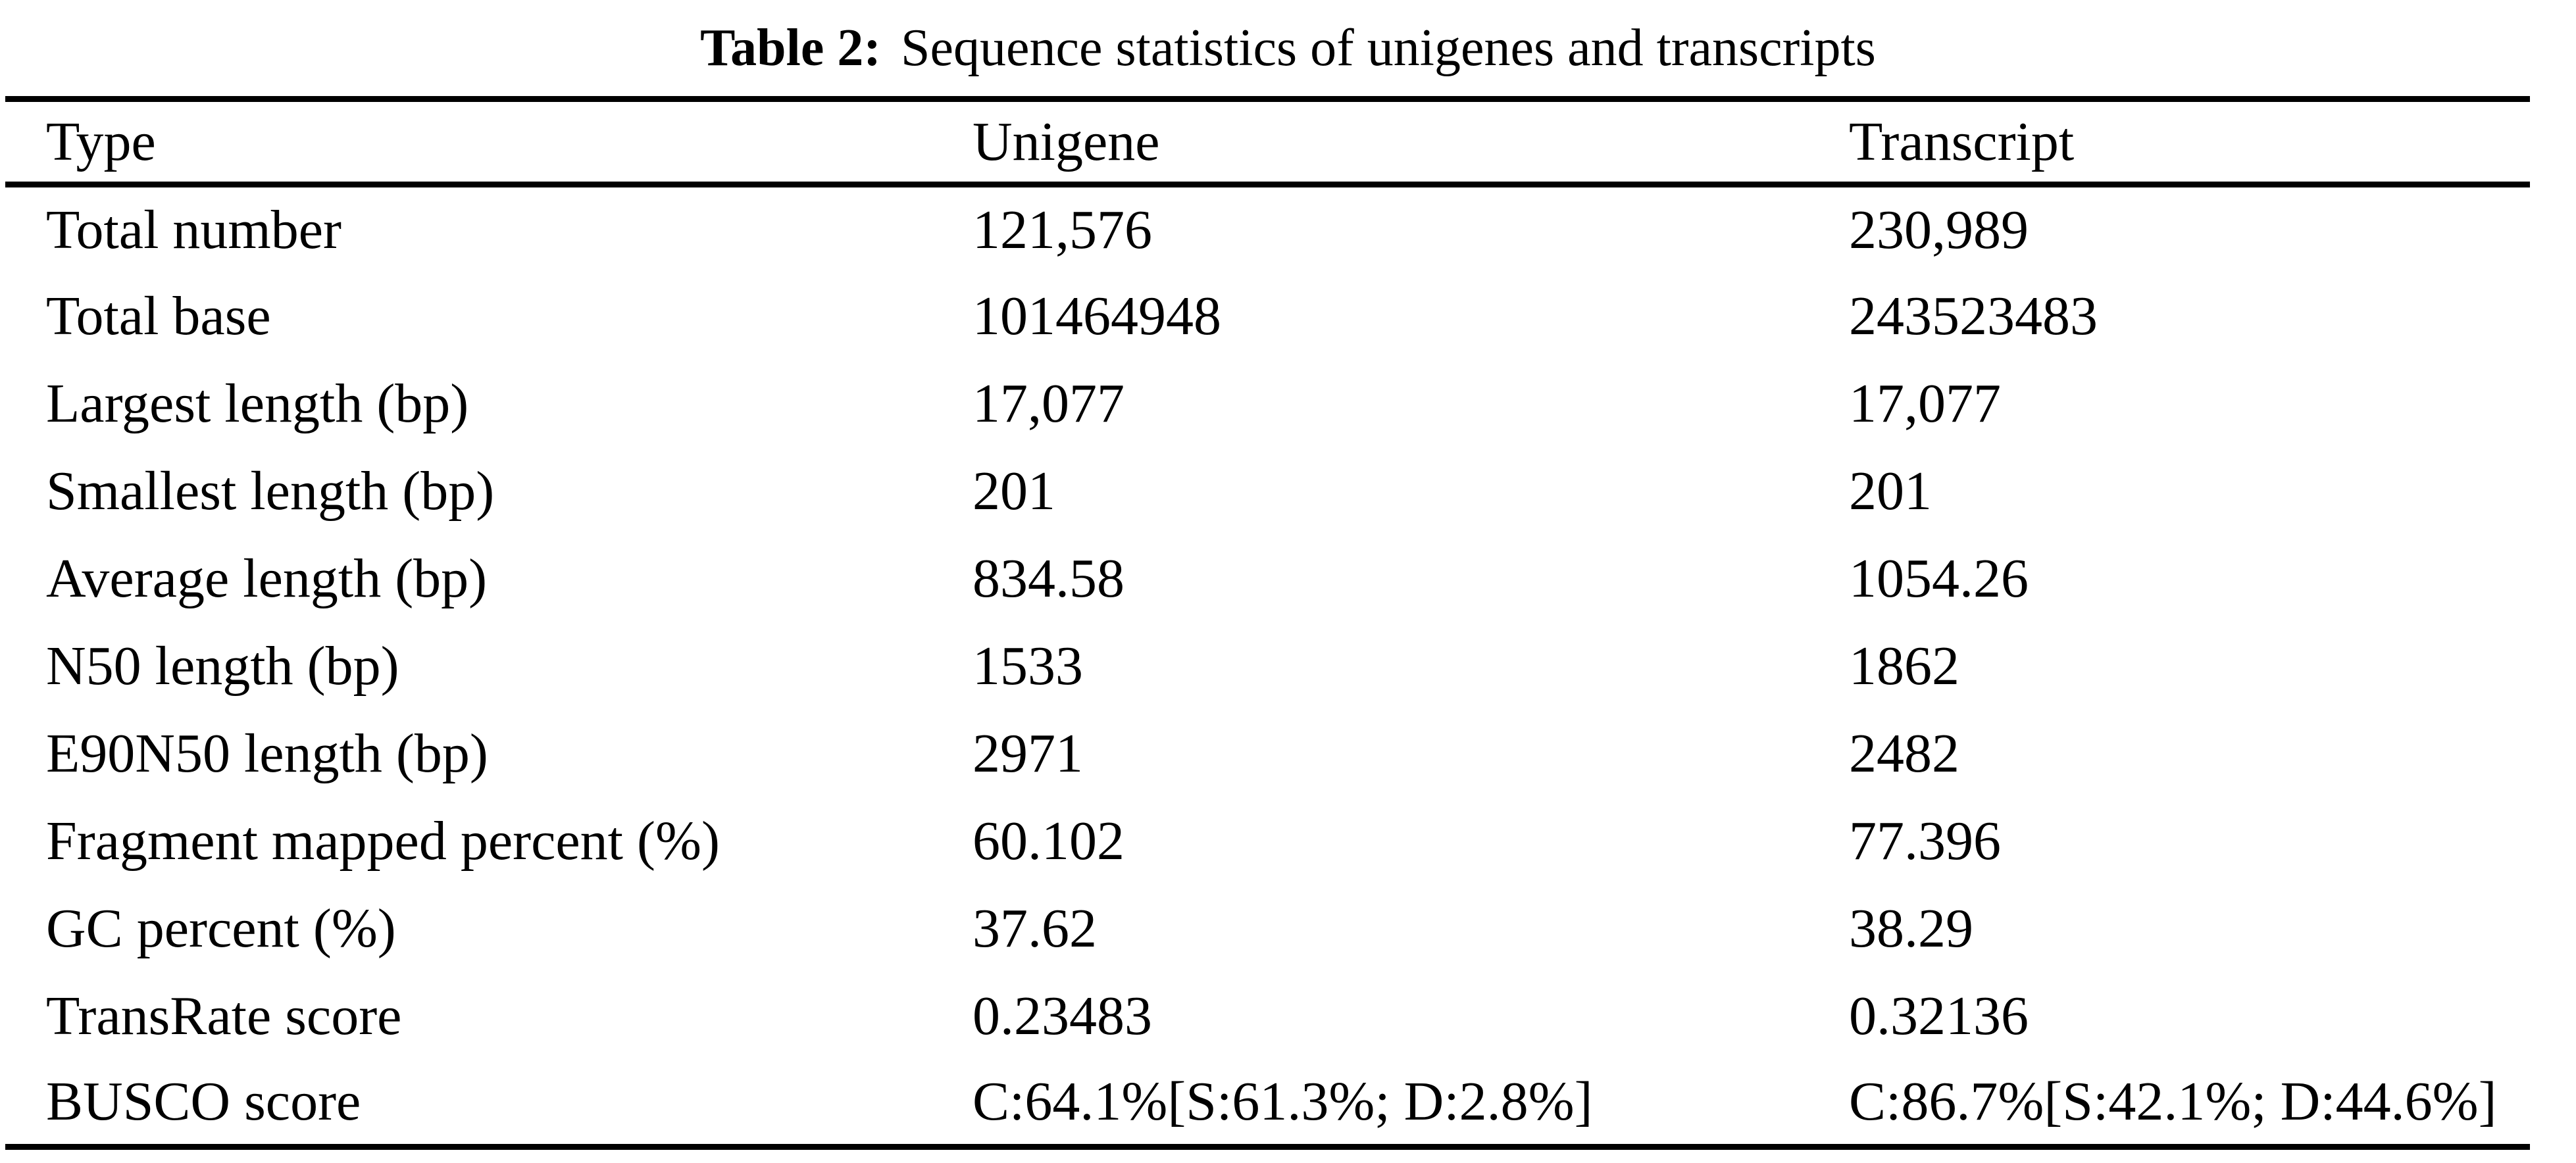 Image resolution: width=2576 pixels, height=1163 pixels. I want to click on transcript-value-cell: 230,989, so click(1939, 230).